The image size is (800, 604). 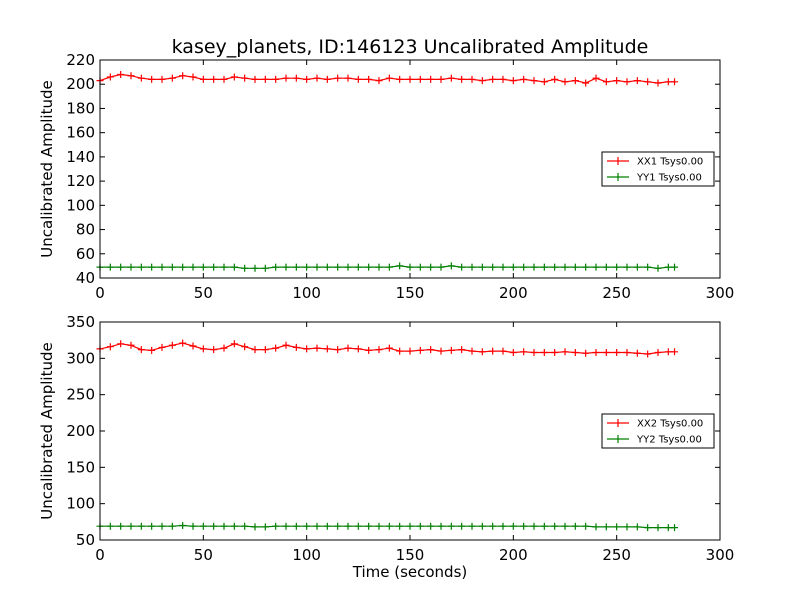 I want to click on x-tick-label: 100, so click(x=306, y=555).